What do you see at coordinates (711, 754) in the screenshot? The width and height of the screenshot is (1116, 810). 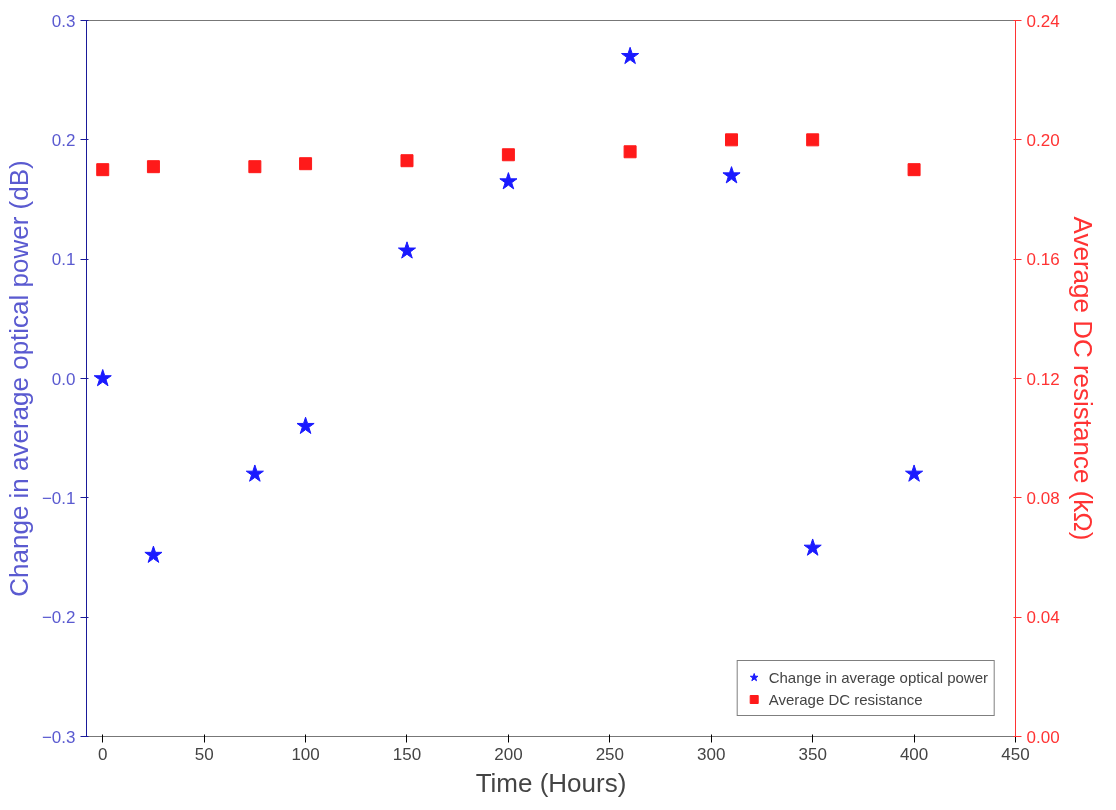 I see `x-tick-label: 300` at bounding box center [711, 754].